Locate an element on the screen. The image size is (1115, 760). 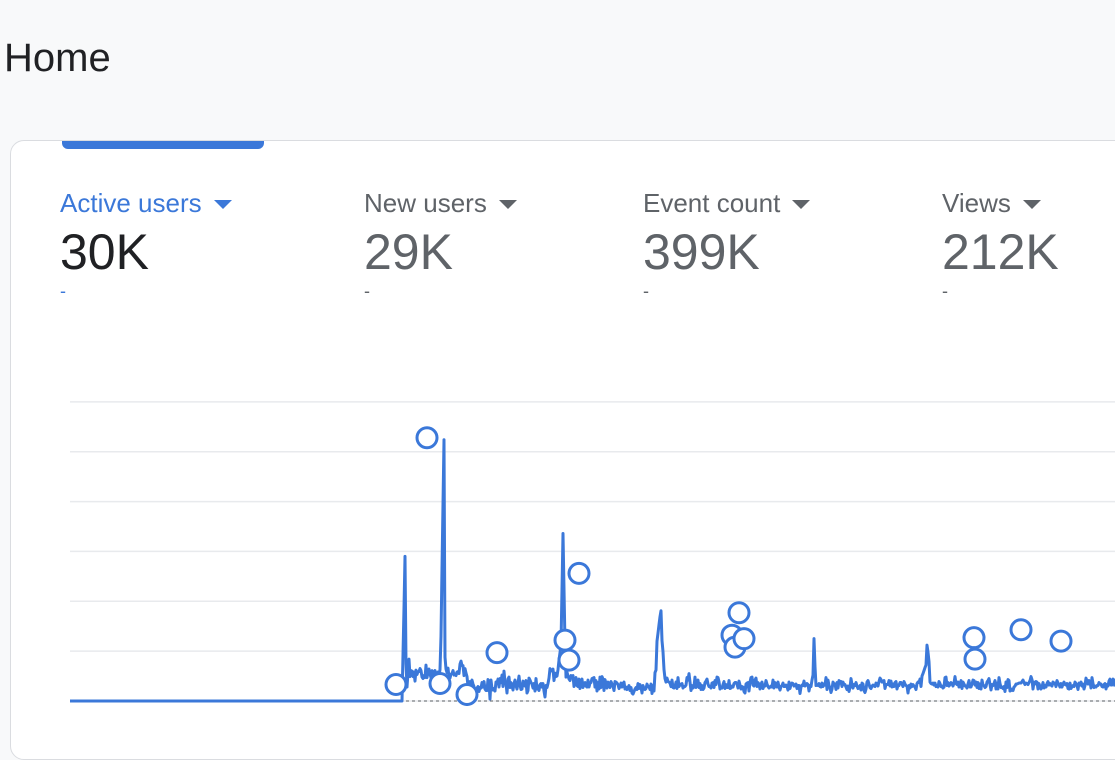
metric-value: 399K is located at coordinates (701, 252).